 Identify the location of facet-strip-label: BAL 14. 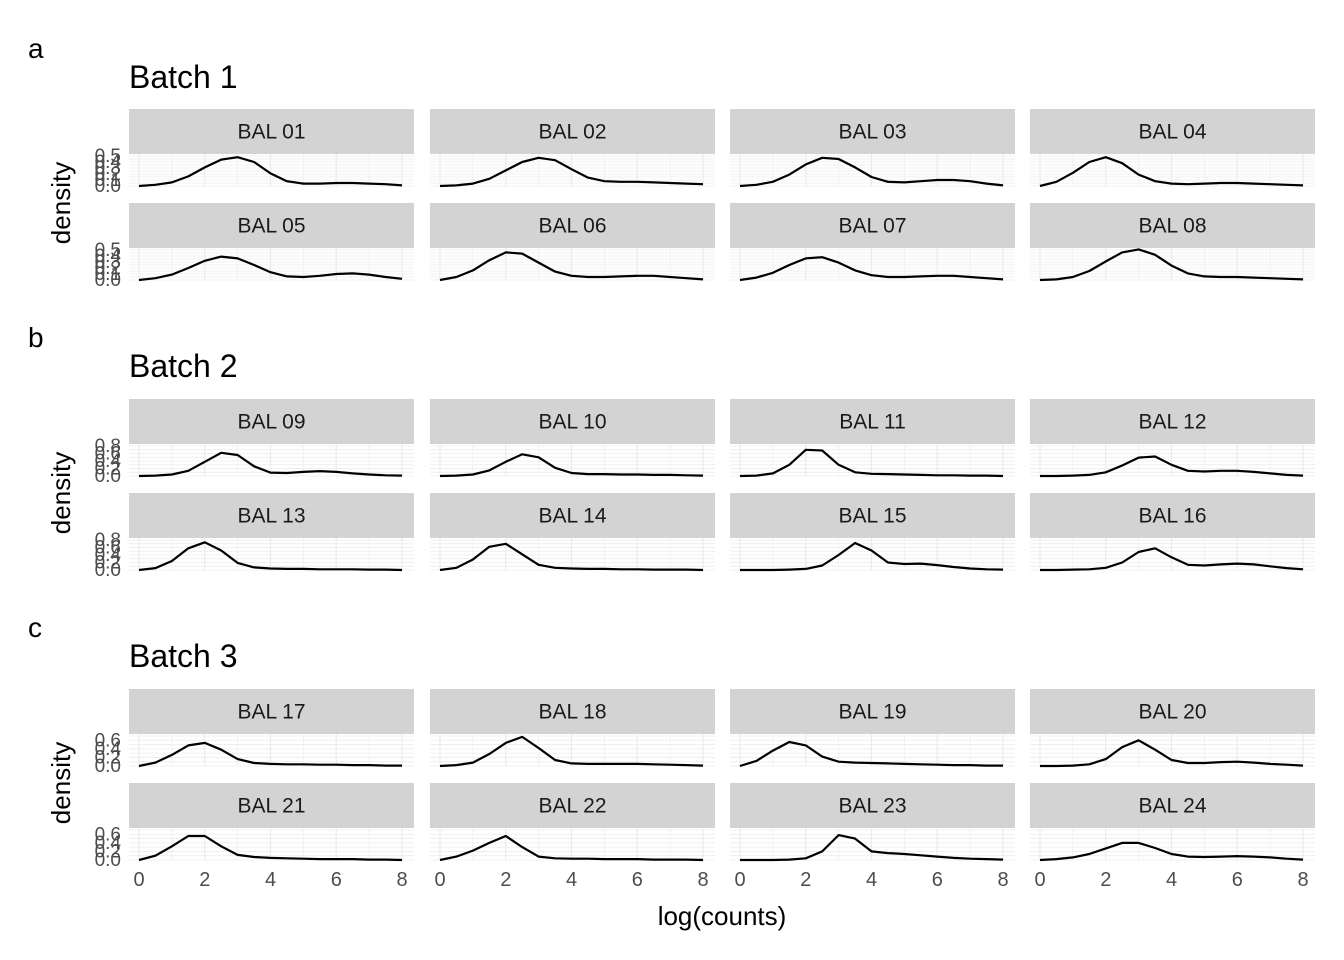
(572, 516).